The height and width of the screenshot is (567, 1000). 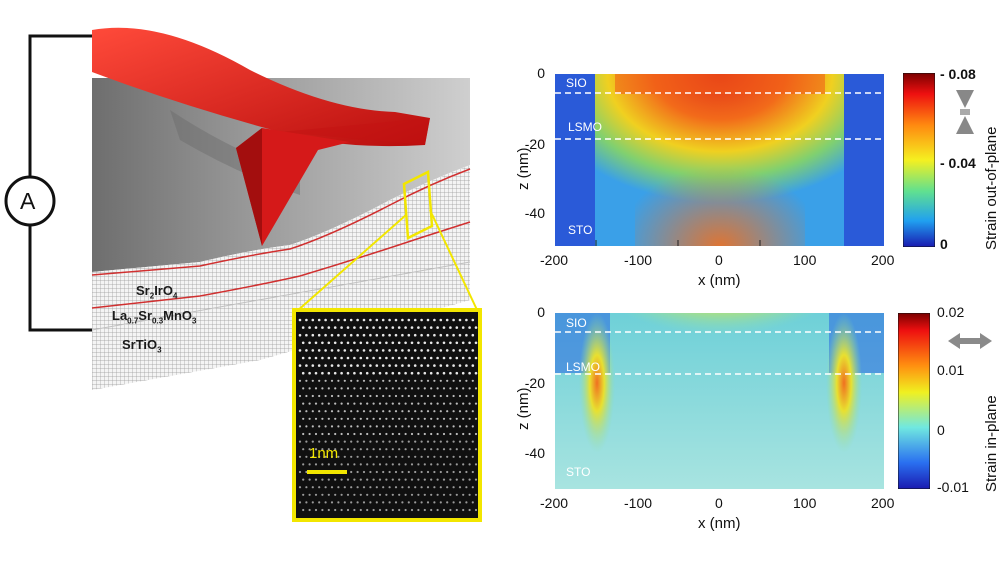 I want to click on heatmap-out-of-plane, so click(x=719, y=160).